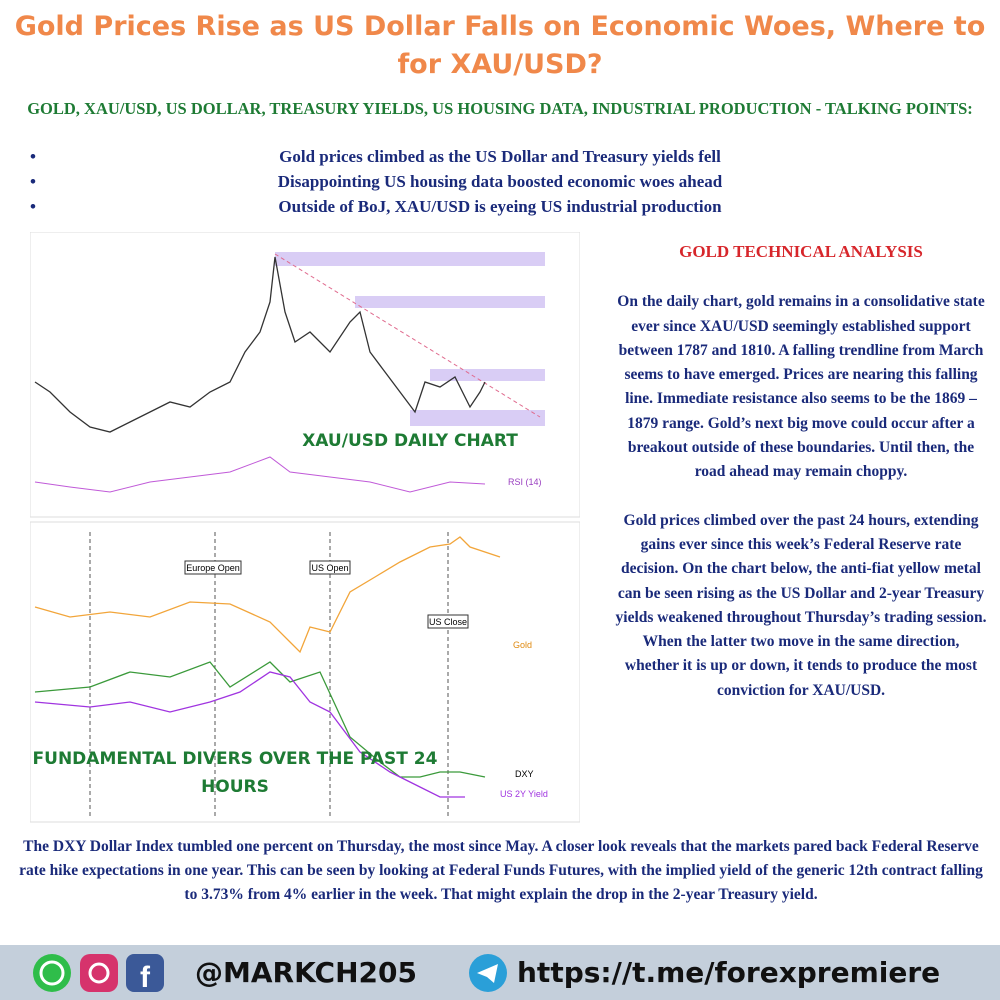 The height and width of the screenshot is (1000, 1000). I want to click on indicator-label: RSI (14), so click(525, 482).